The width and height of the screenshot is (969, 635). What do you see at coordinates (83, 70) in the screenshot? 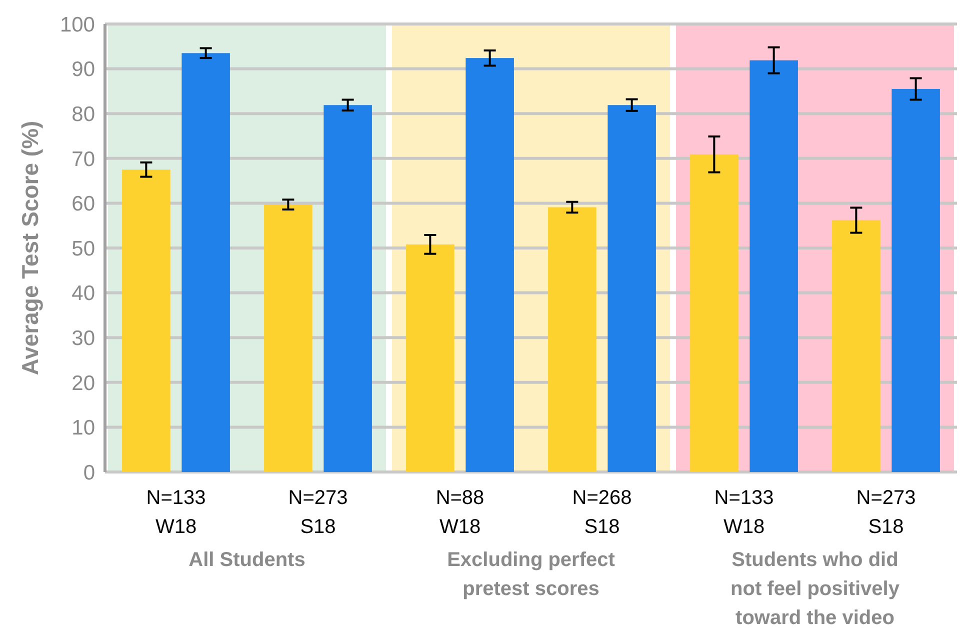
I see `y-tick-label: 90` at bounding box center [83, 70].